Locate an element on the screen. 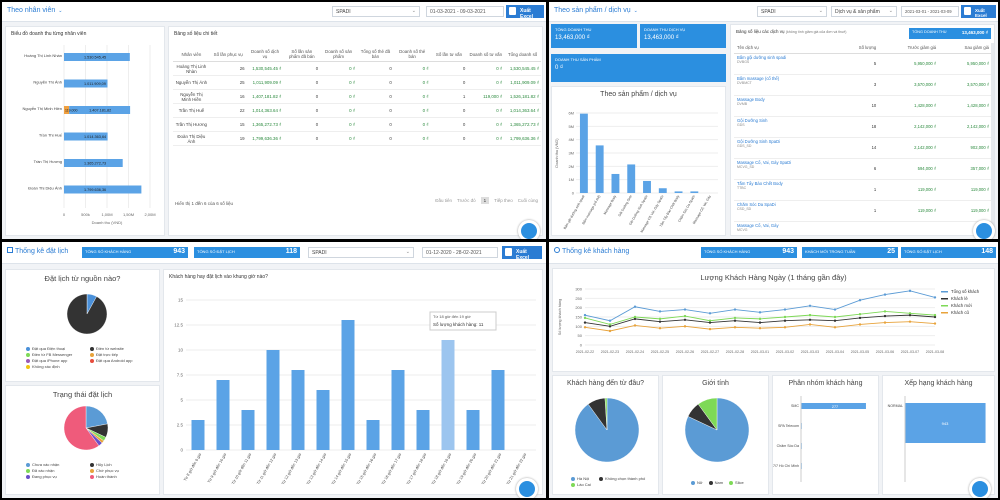 The width and height of the screenshot is (1000, 500). column-header: Số lượng is located at coordinates (867, 48).